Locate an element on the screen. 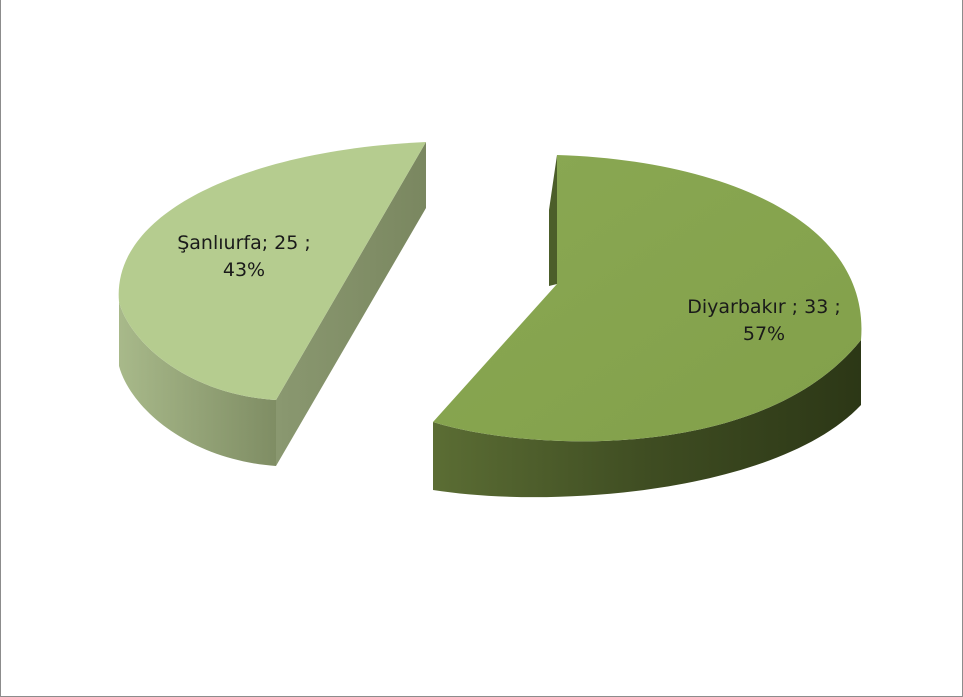 The height and width of the screenshot is (697, 963). slice-sanliurfa is located at coordinates (272, 304).